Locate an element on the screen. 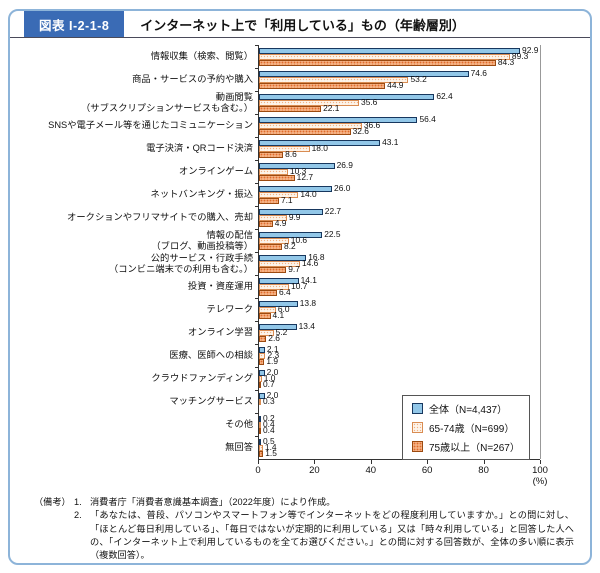 This screenshot has width=600, height=573. value-label: 5.2 is located at coordinates (281, 332).